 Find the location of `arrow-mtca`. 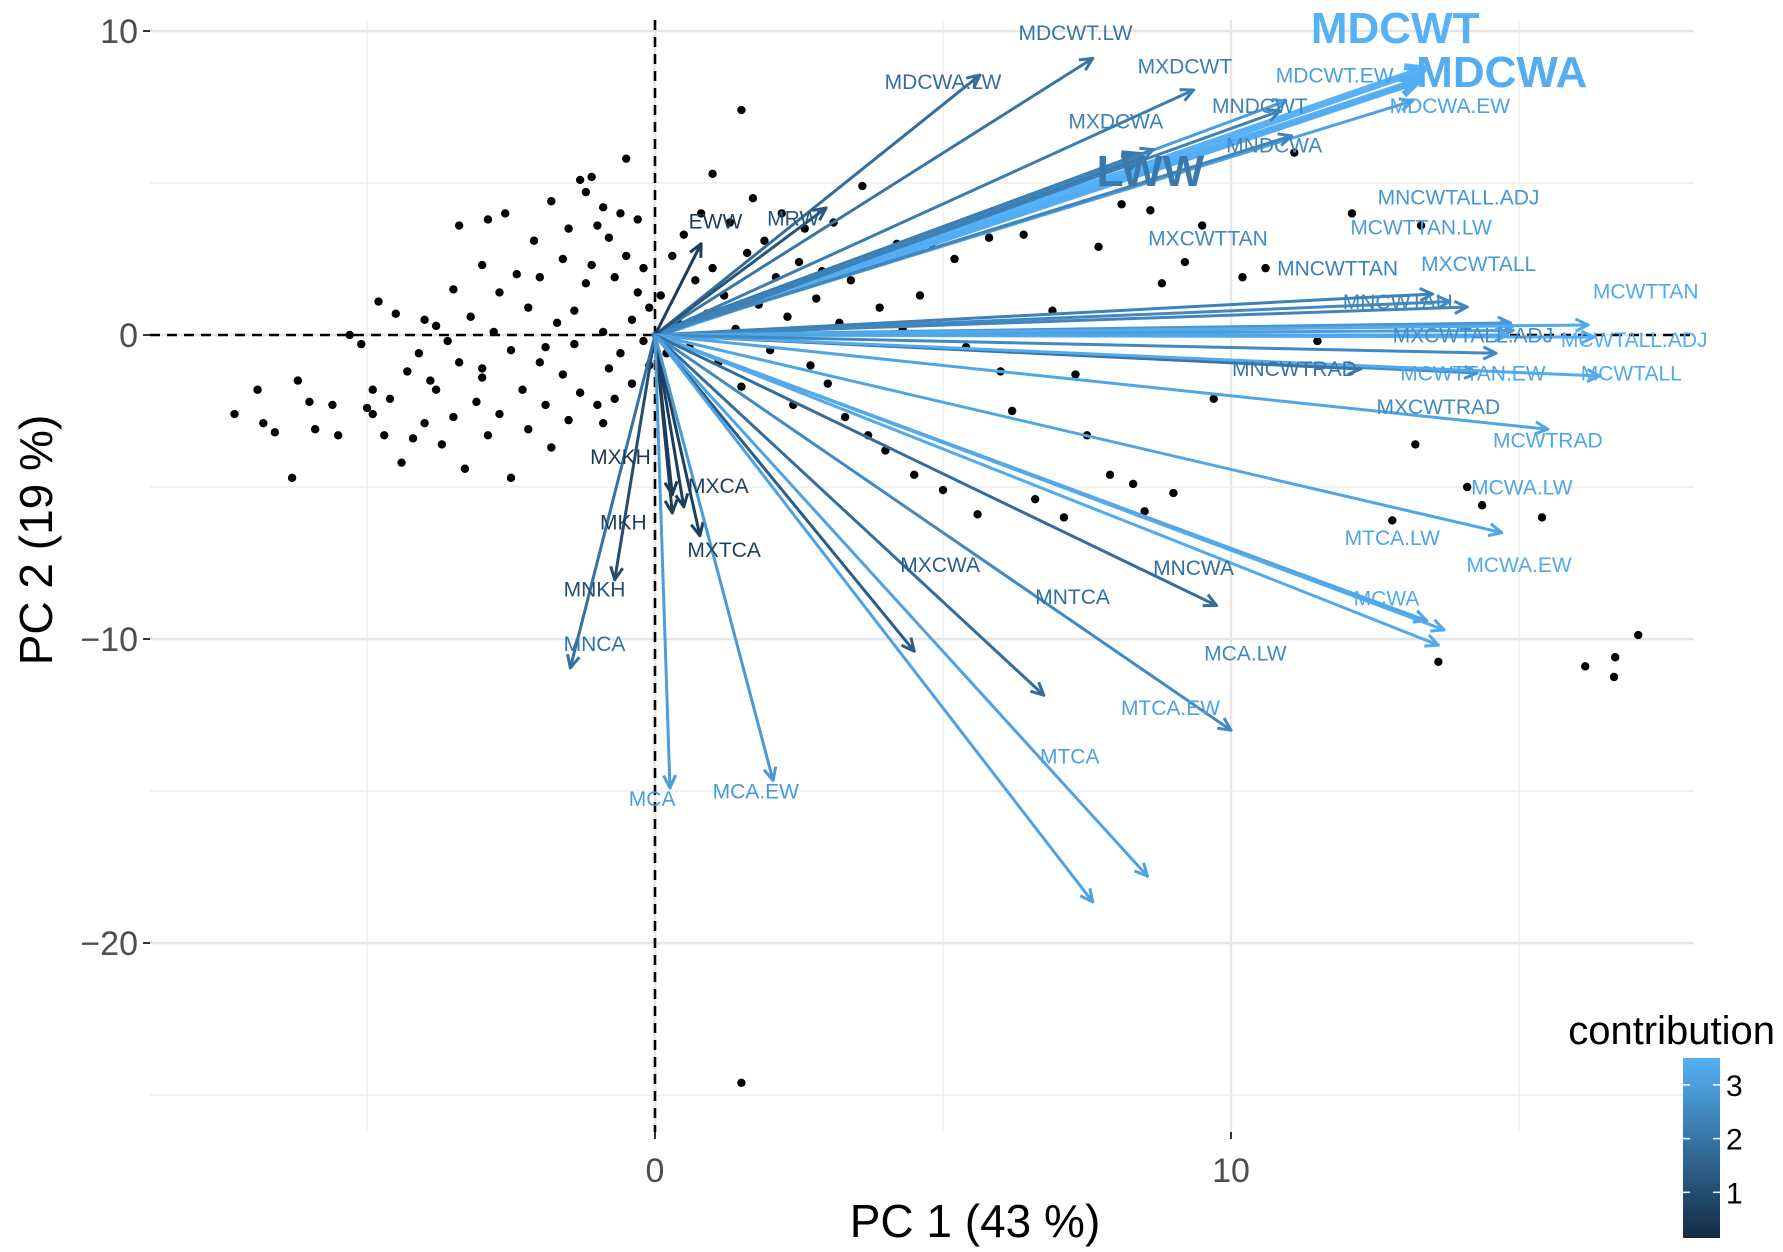

arrow-mtca is located at coordinates (874, 618).